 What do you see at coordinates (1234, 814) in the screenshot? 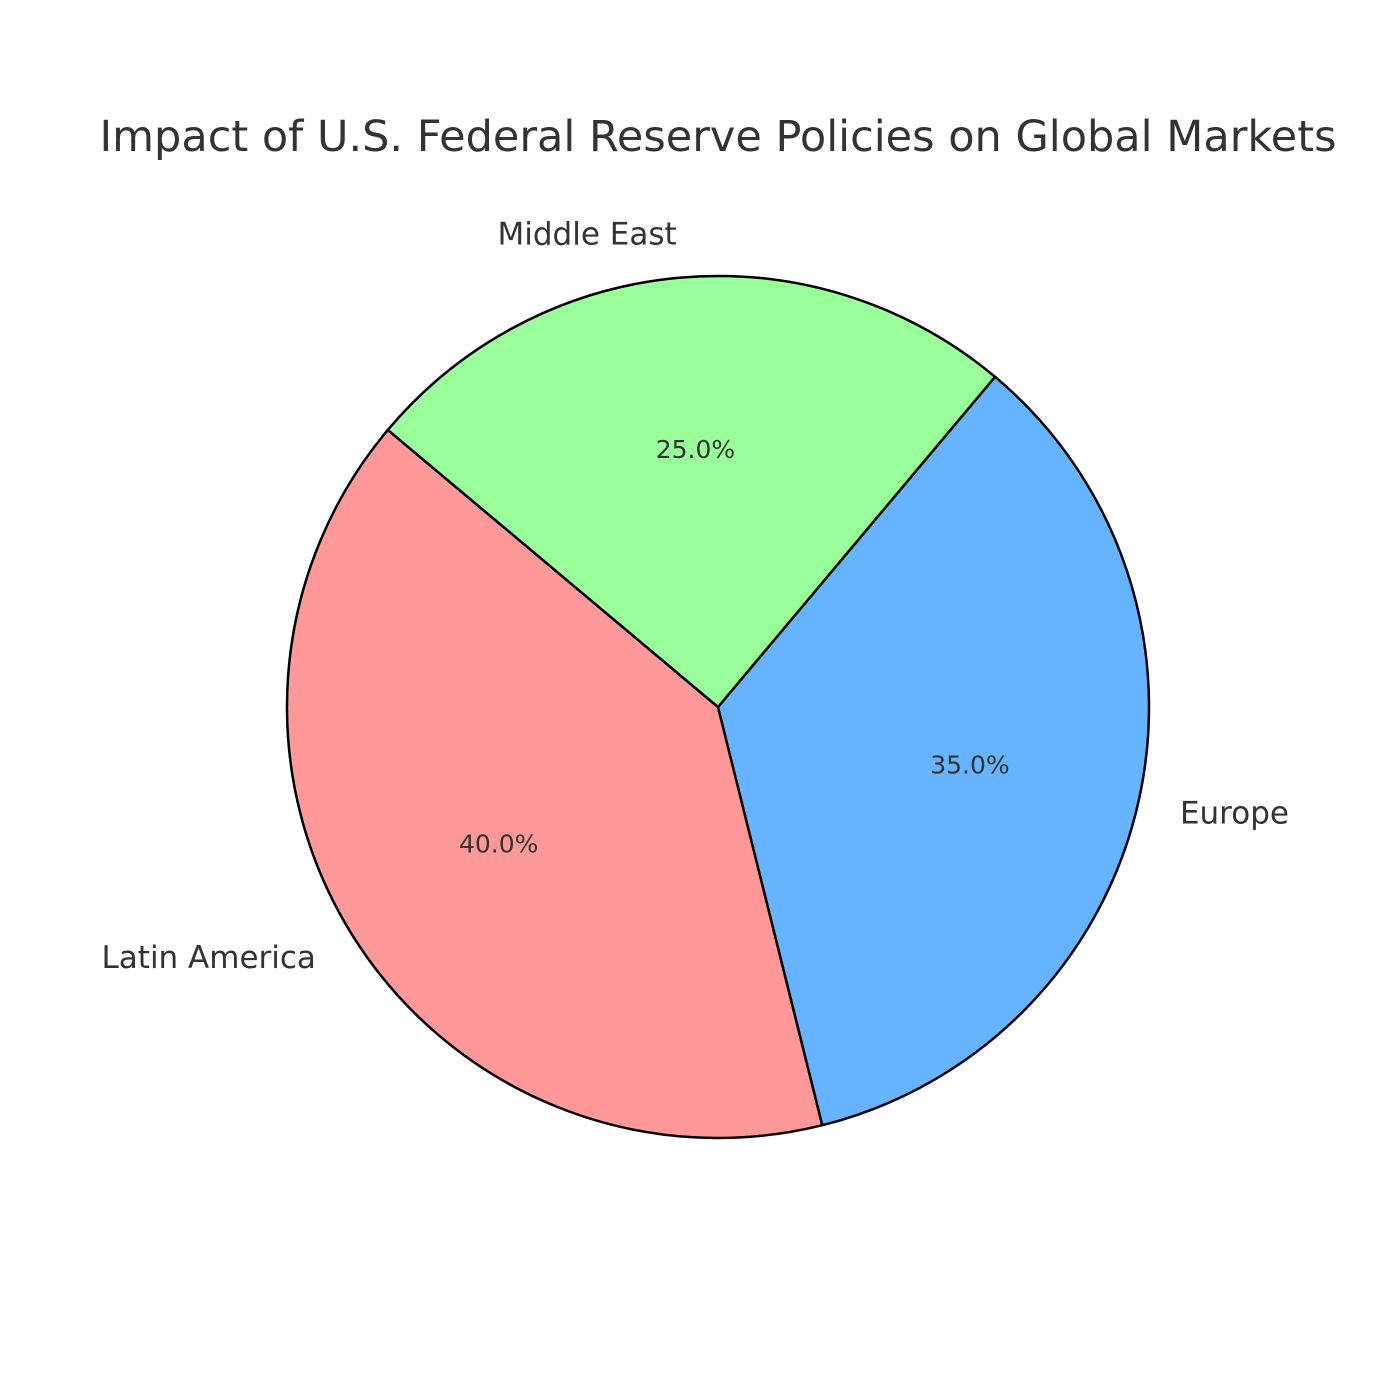
I see `slice-label-europe: Europe` at bounding box center [1234, 814].